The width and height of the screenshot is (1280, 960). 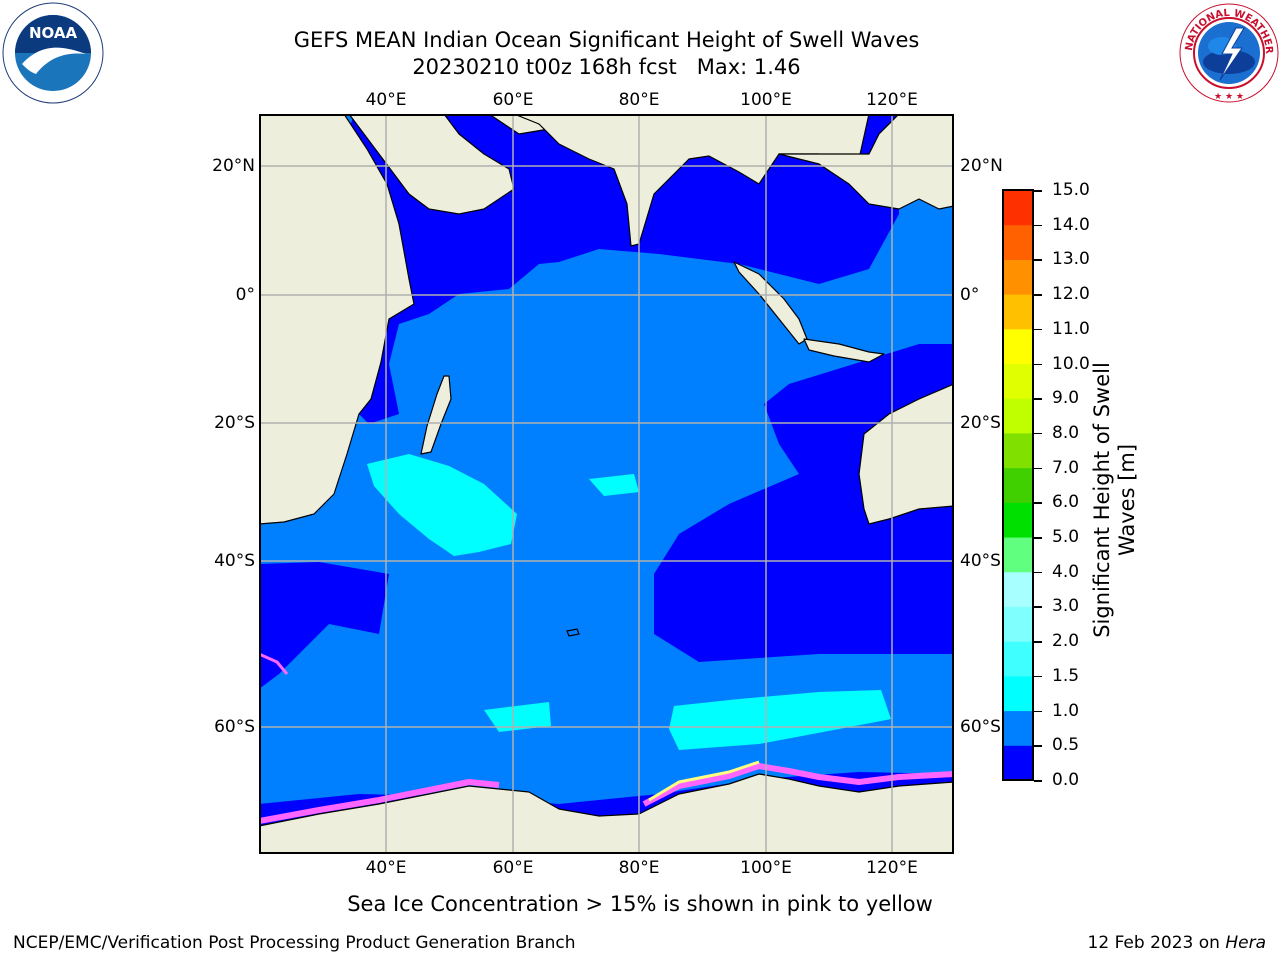 I want to click on lat-label-left: 60°S, so click(x=234, y=727).